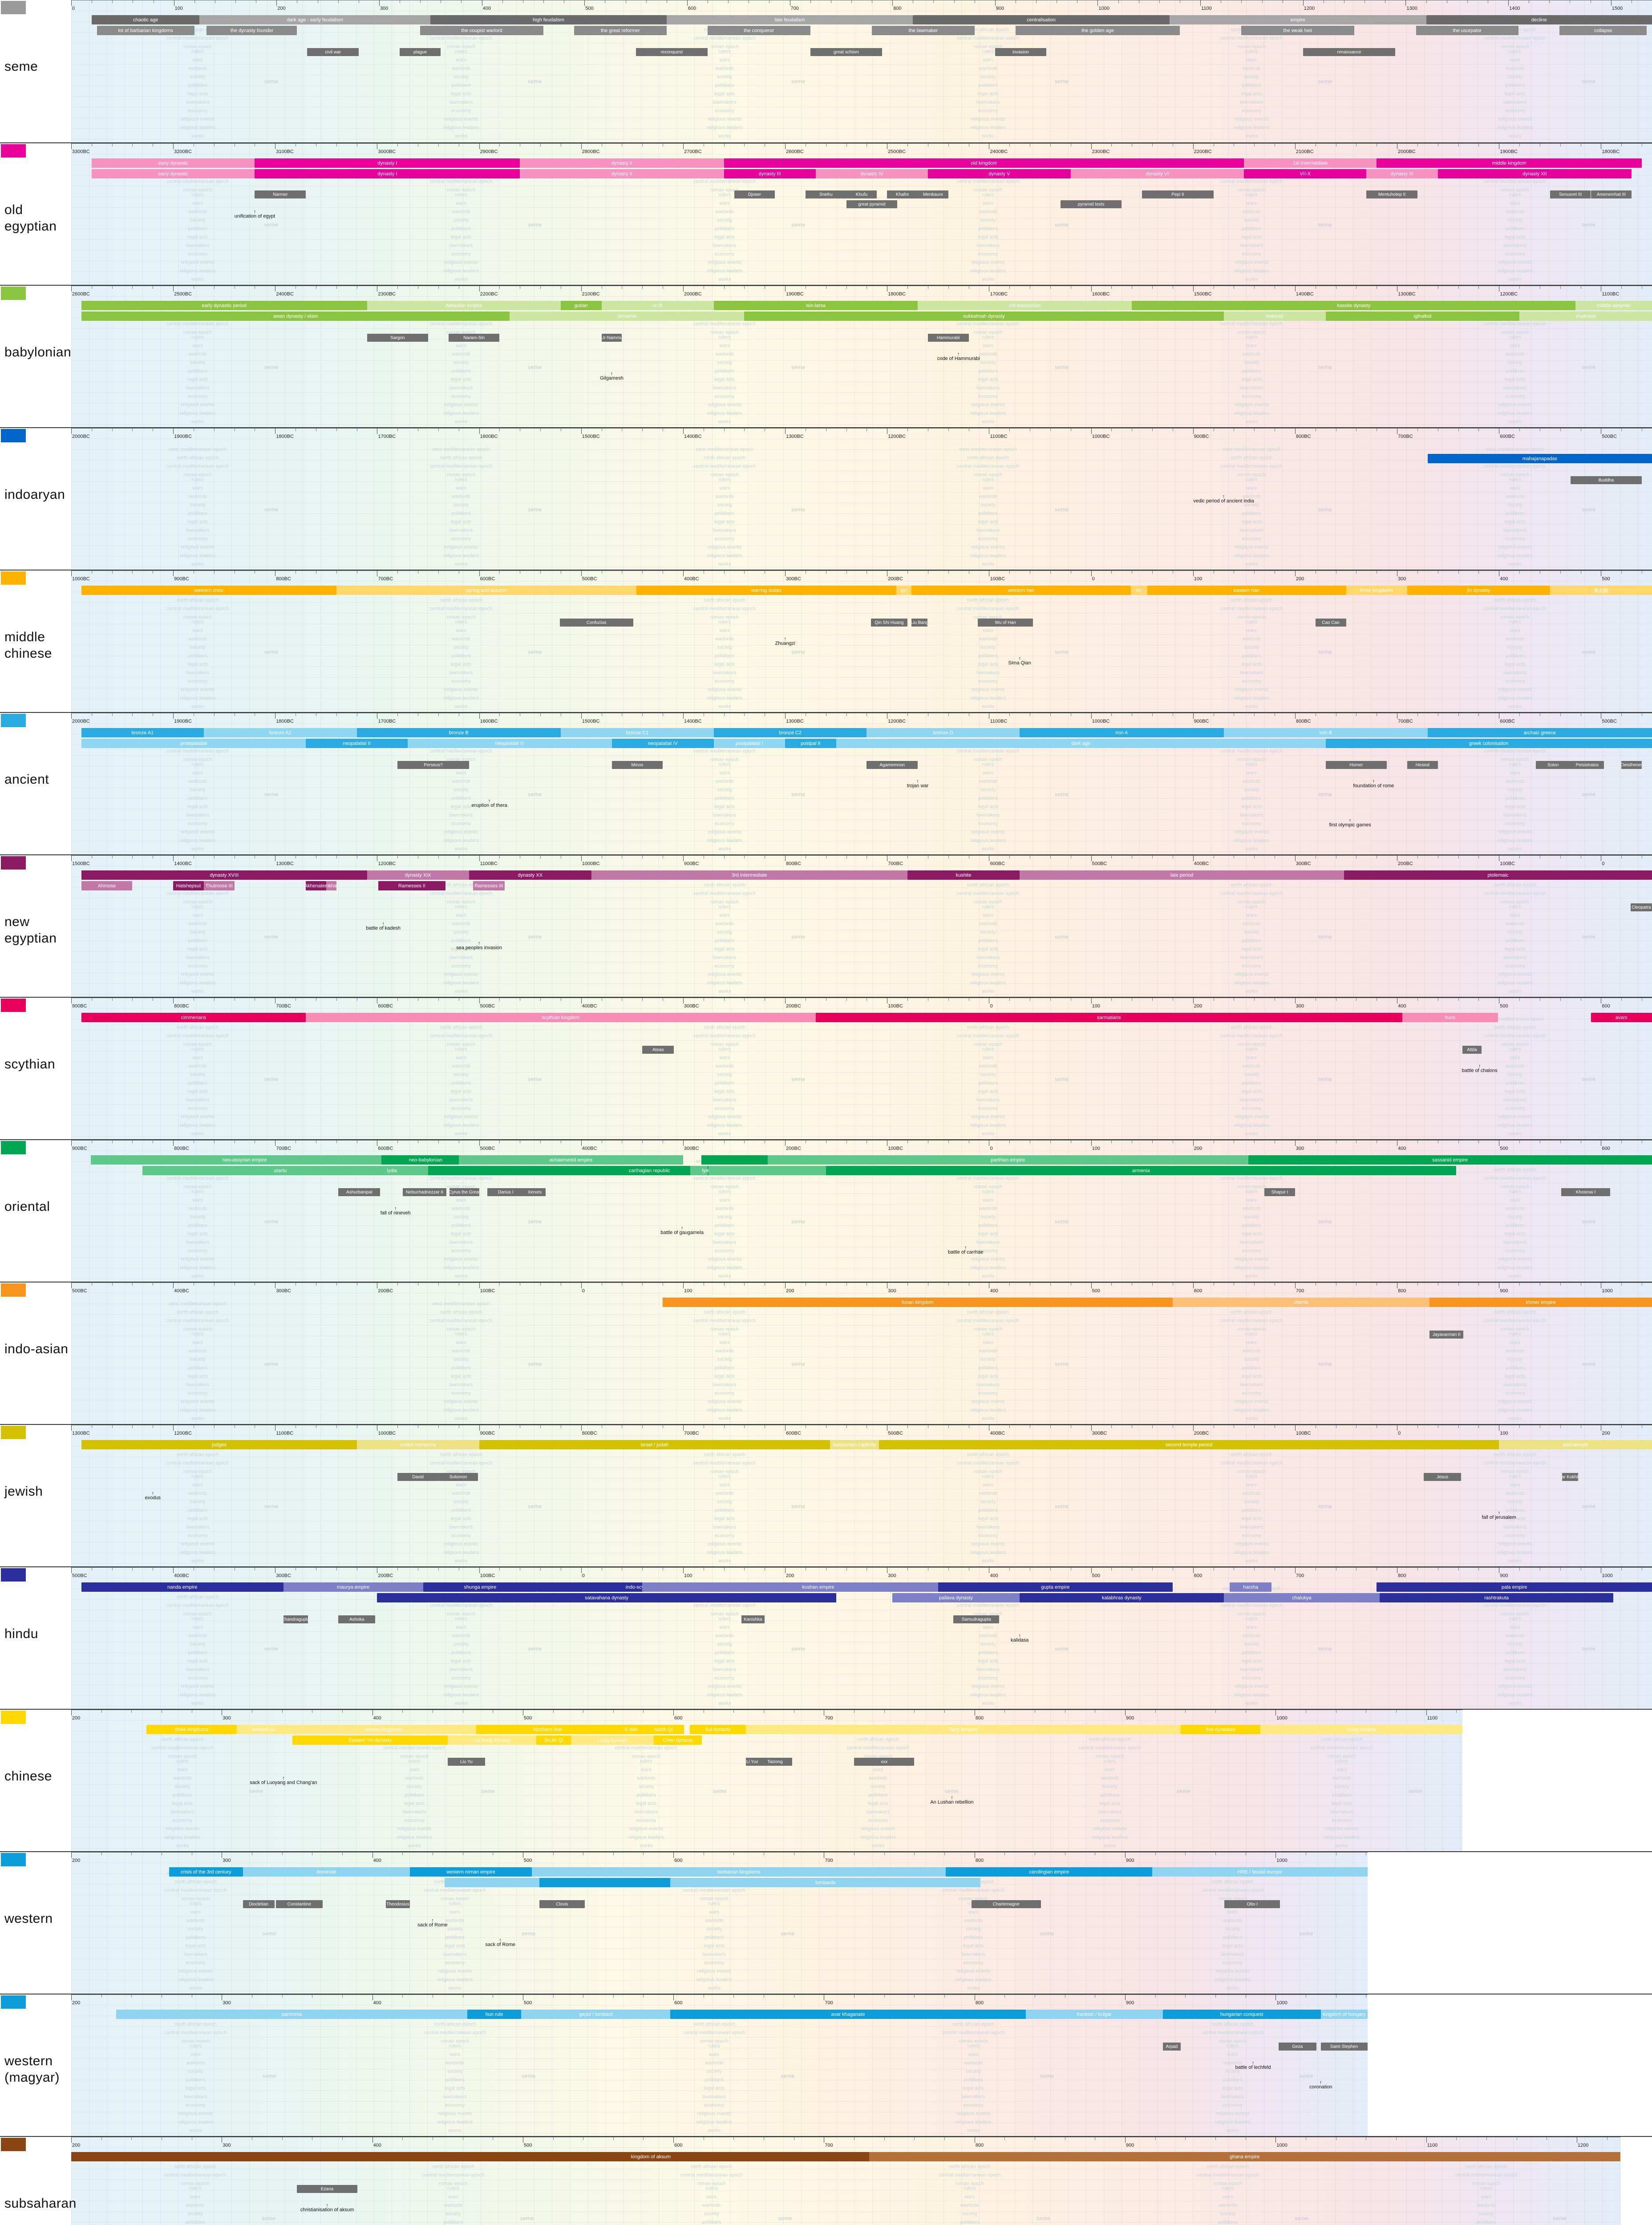 This screenshot has height=2225, width=1652. What do you see at coordinates (398, 1904) in the screenshot?
I see `event-pill: Theodosius` at bounding box center [398, 1904].